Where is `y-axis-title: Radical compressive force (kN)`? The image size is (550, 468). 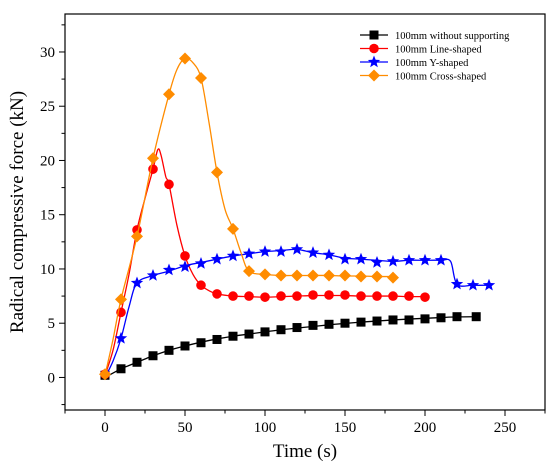
y-axis-title: Radical compressive force (kN) is located at coordinates (17, 212).